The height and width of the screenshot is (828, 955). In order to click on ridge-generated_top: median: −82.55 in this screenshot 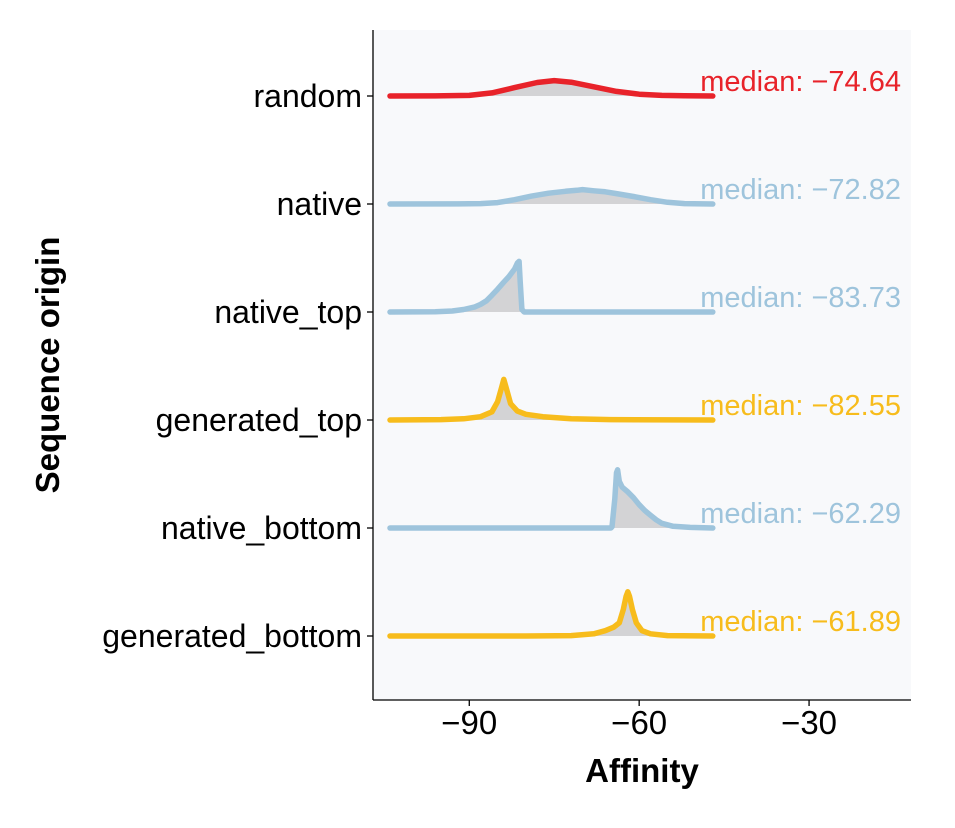, I will do `click(644, 399)`.